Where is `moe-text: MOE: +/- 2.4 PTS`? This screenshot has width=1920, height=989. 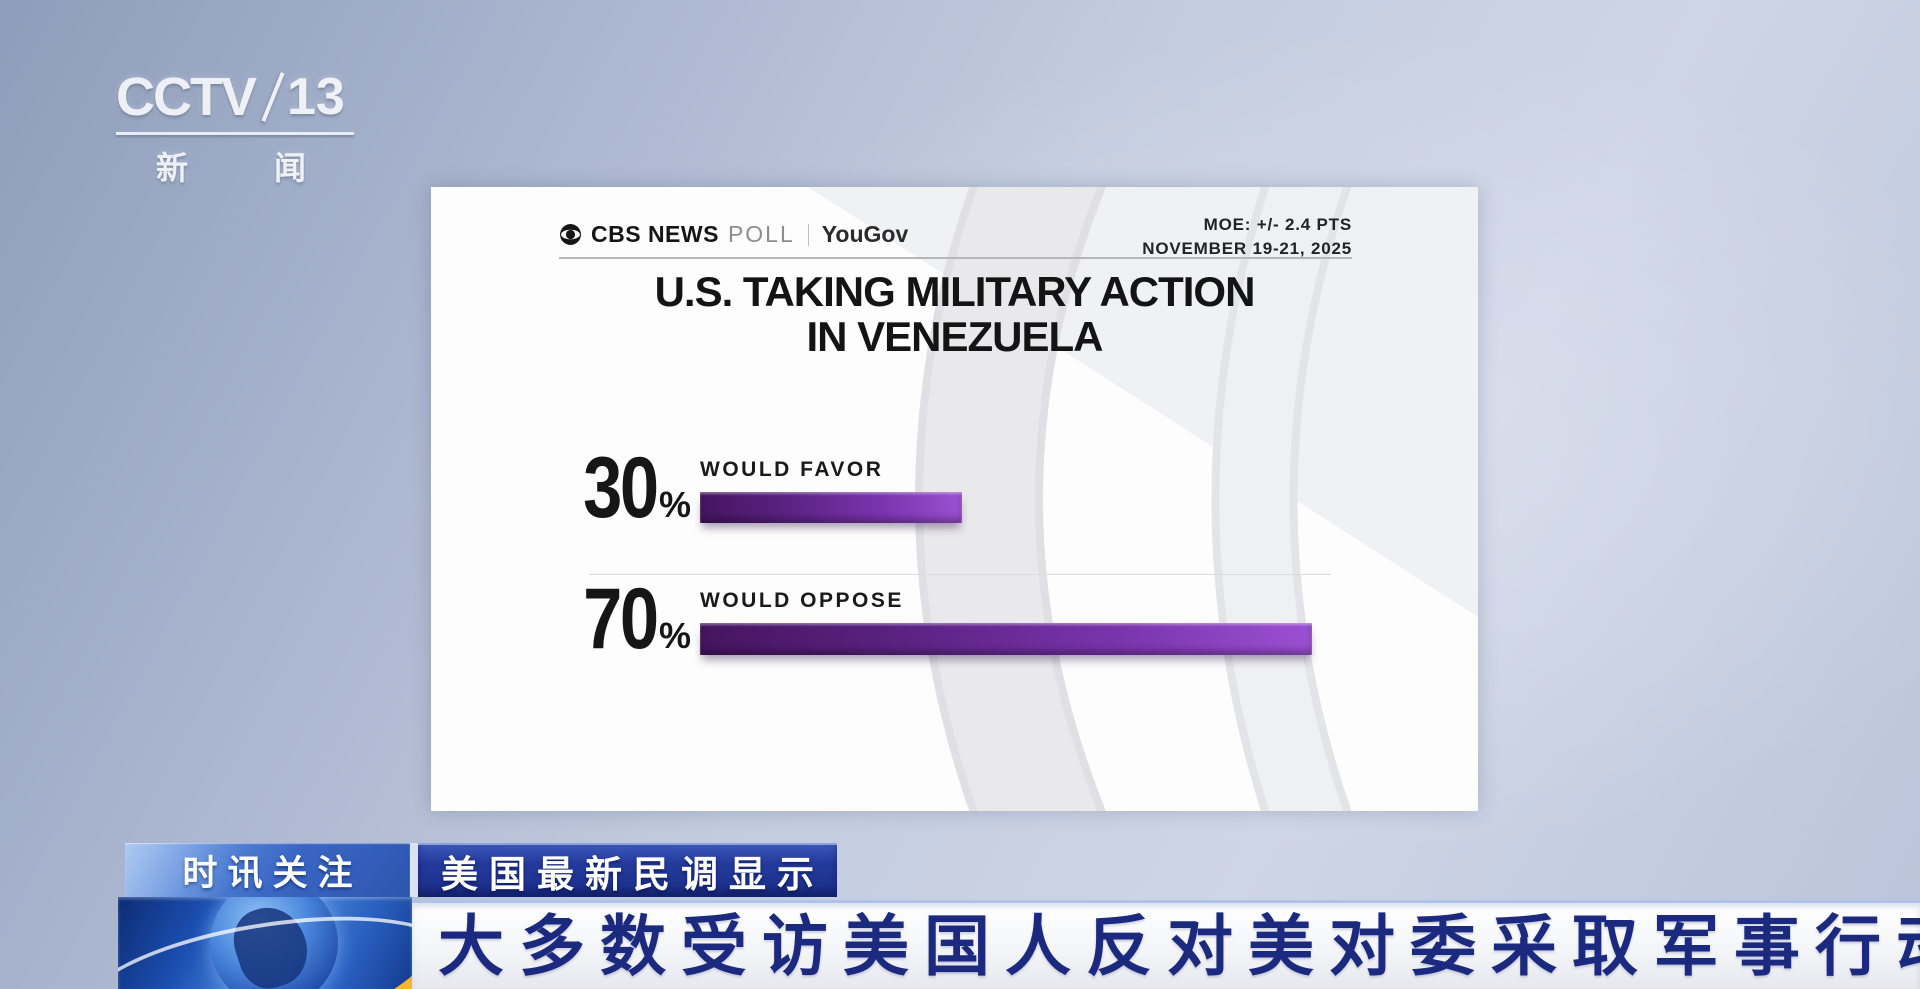
moe-text: MOE: +/- 2.4 PTS is located at coordinates (1277, 224).